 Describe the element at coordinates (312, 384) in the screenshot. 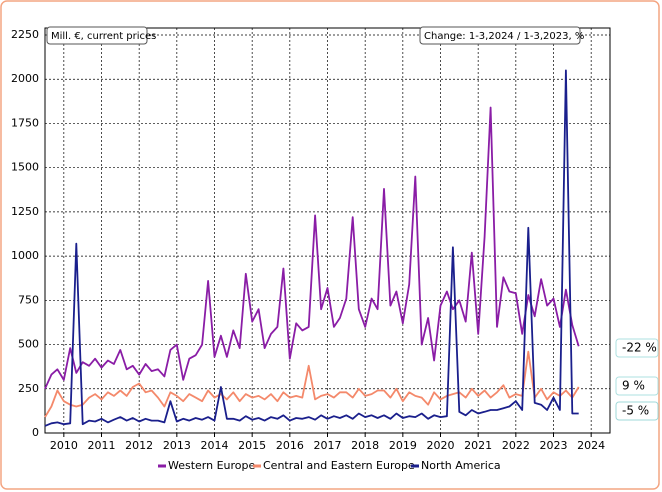

I see `series-line` at that location.